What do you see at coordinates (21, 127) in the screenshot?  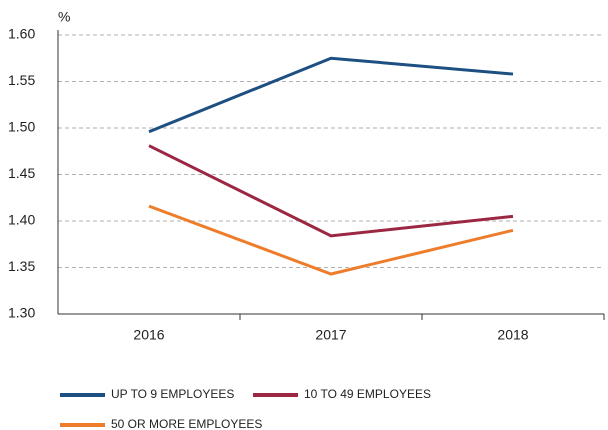 I see `y-tick-label: 1.50` at bounding box center [21, 127].